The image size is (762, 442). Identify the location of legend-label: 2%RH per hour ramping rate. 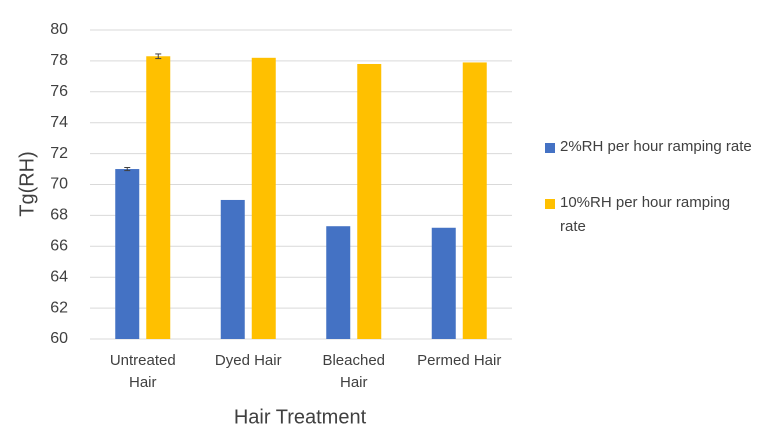
(656, 146).